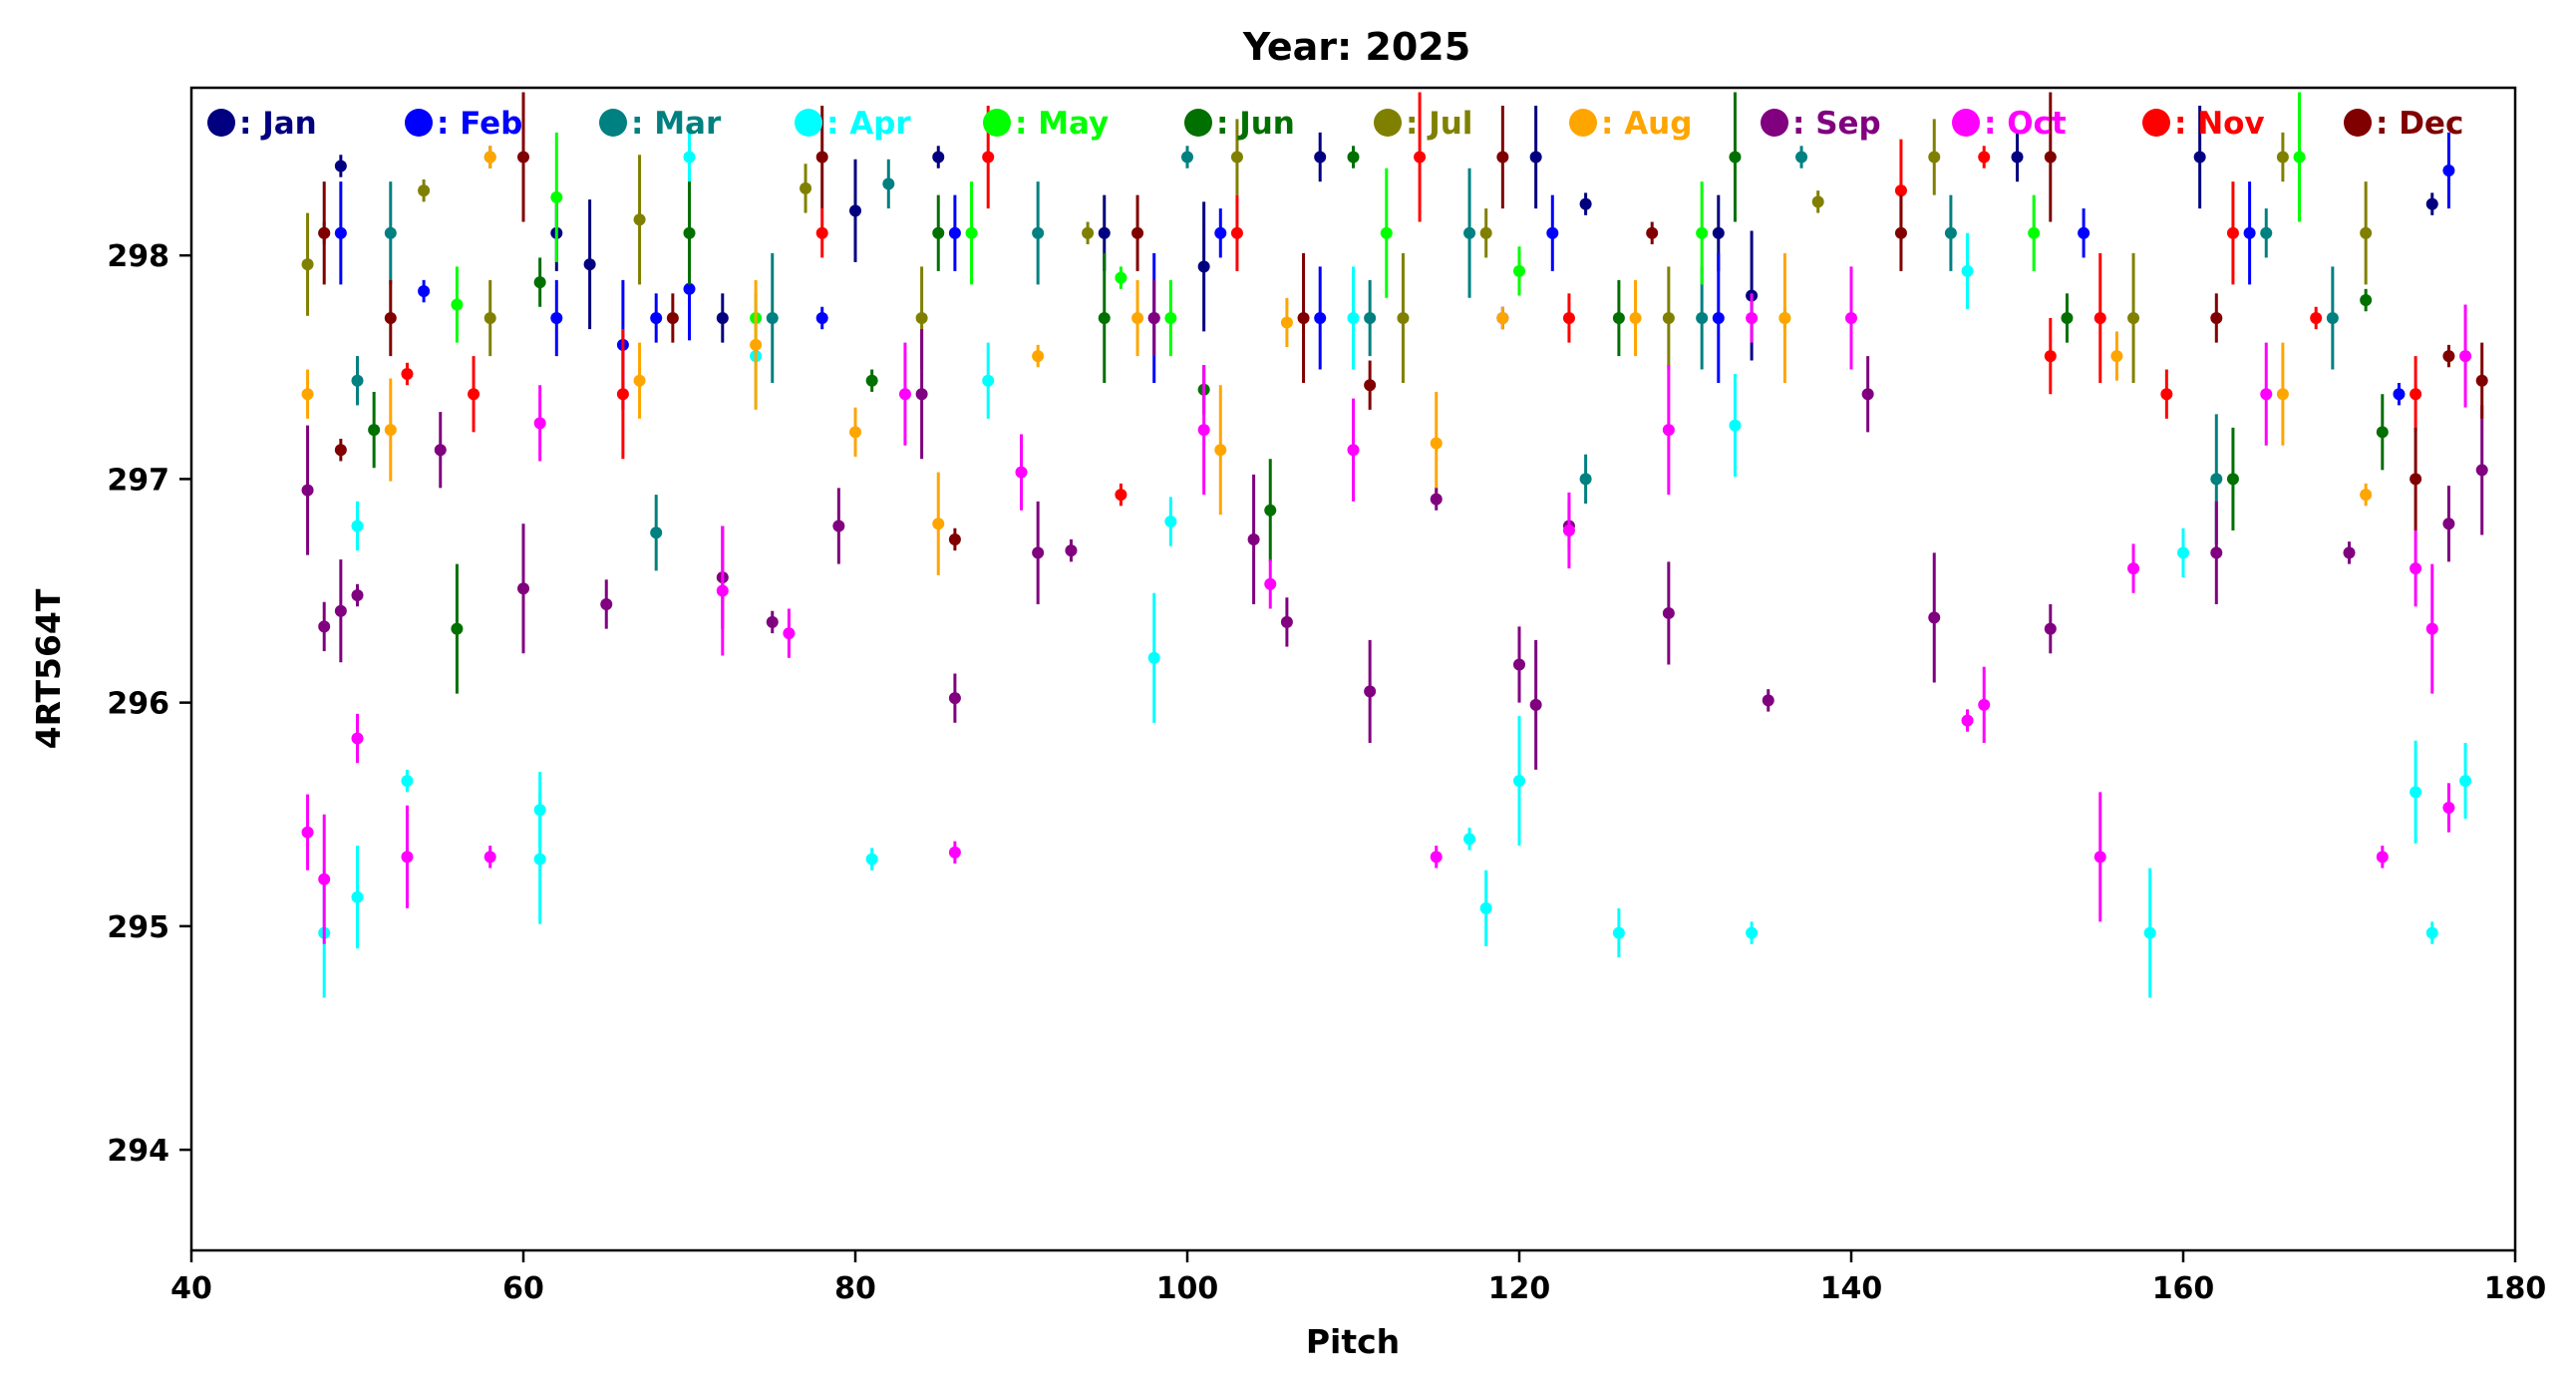  What do you see at coordinates (48, 668) in the screenshot?
I see `y-axis-label: 4RT564T` at bounding box center [48, 668].